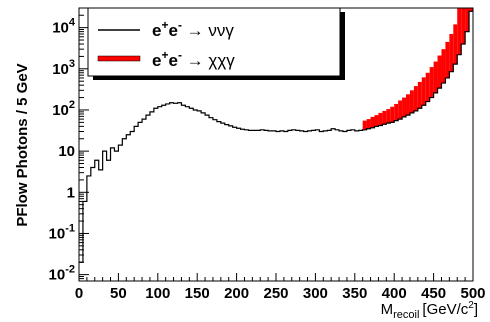 The height and width of the screenshot is (322, 490). Describe the element at coordinates (197, 293) in the screenshot. I see `x-tick-label: 150` at that location.